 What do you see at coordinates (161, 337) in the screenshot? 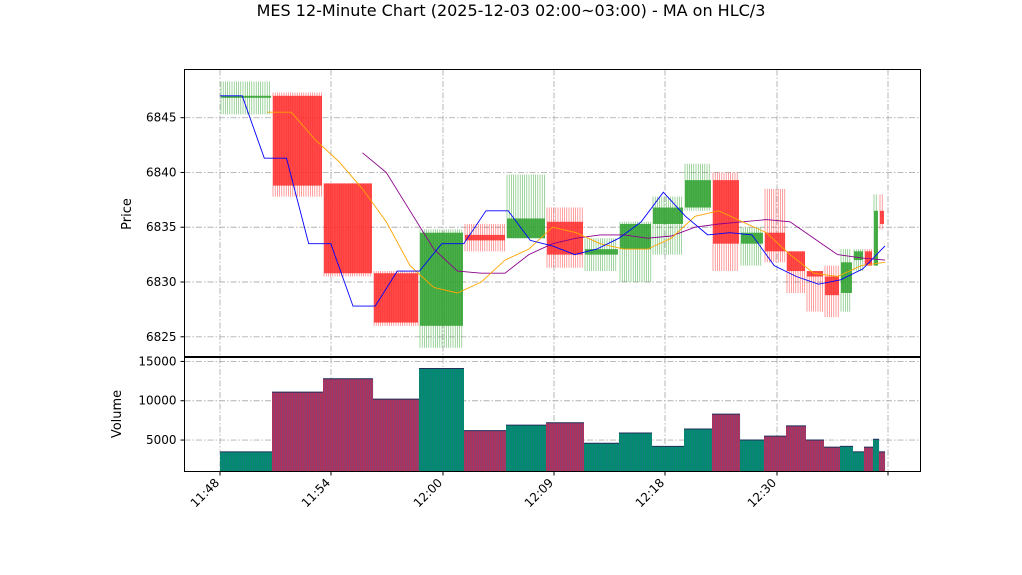
I see `price-tick-label: 6825` at bounding box center [161, 337].